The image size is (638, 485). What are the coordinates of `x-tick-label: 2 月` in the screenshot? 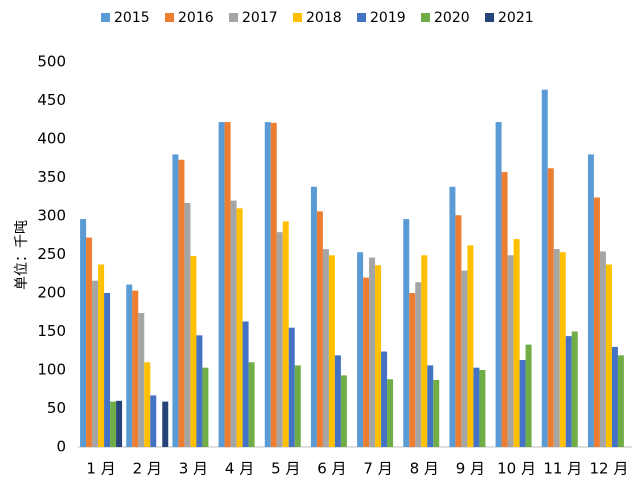 It's located at (147, 469).